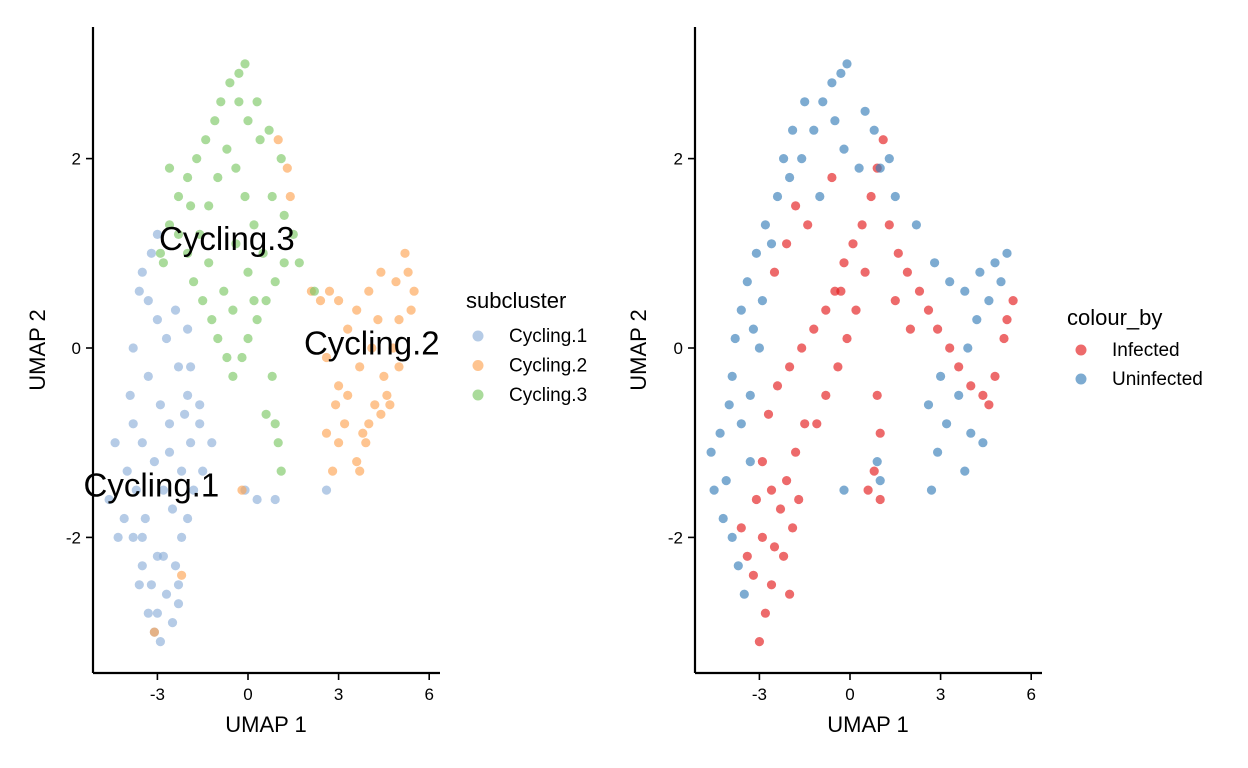 This screenshot has width=1248, height=768. Describe the element at coordinates (1139, 365) in the screenshot. I see `legend-items: Infected Uninfected` at that location.